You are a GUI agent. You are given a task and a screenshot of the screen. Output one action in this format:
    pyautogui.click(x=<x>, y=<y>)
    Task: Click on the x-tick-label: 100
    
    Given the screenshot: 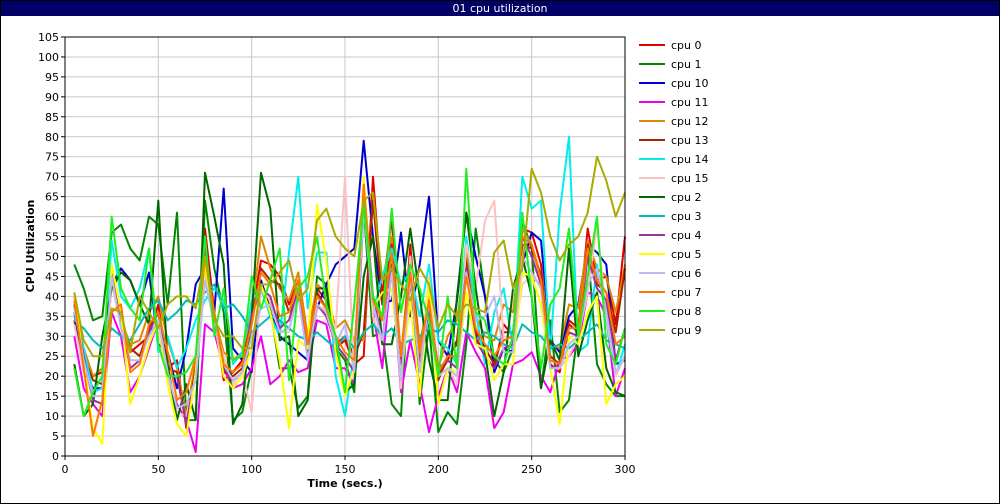 What is the action you would take?
    pyautogui.click(x=251, y=469)
    